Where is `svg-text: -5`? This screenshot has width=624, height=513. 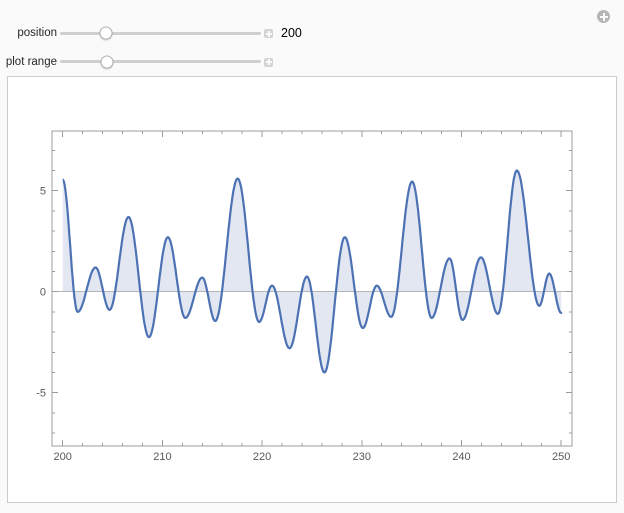
svg-text: -5 is located at coordinates (41, 394).